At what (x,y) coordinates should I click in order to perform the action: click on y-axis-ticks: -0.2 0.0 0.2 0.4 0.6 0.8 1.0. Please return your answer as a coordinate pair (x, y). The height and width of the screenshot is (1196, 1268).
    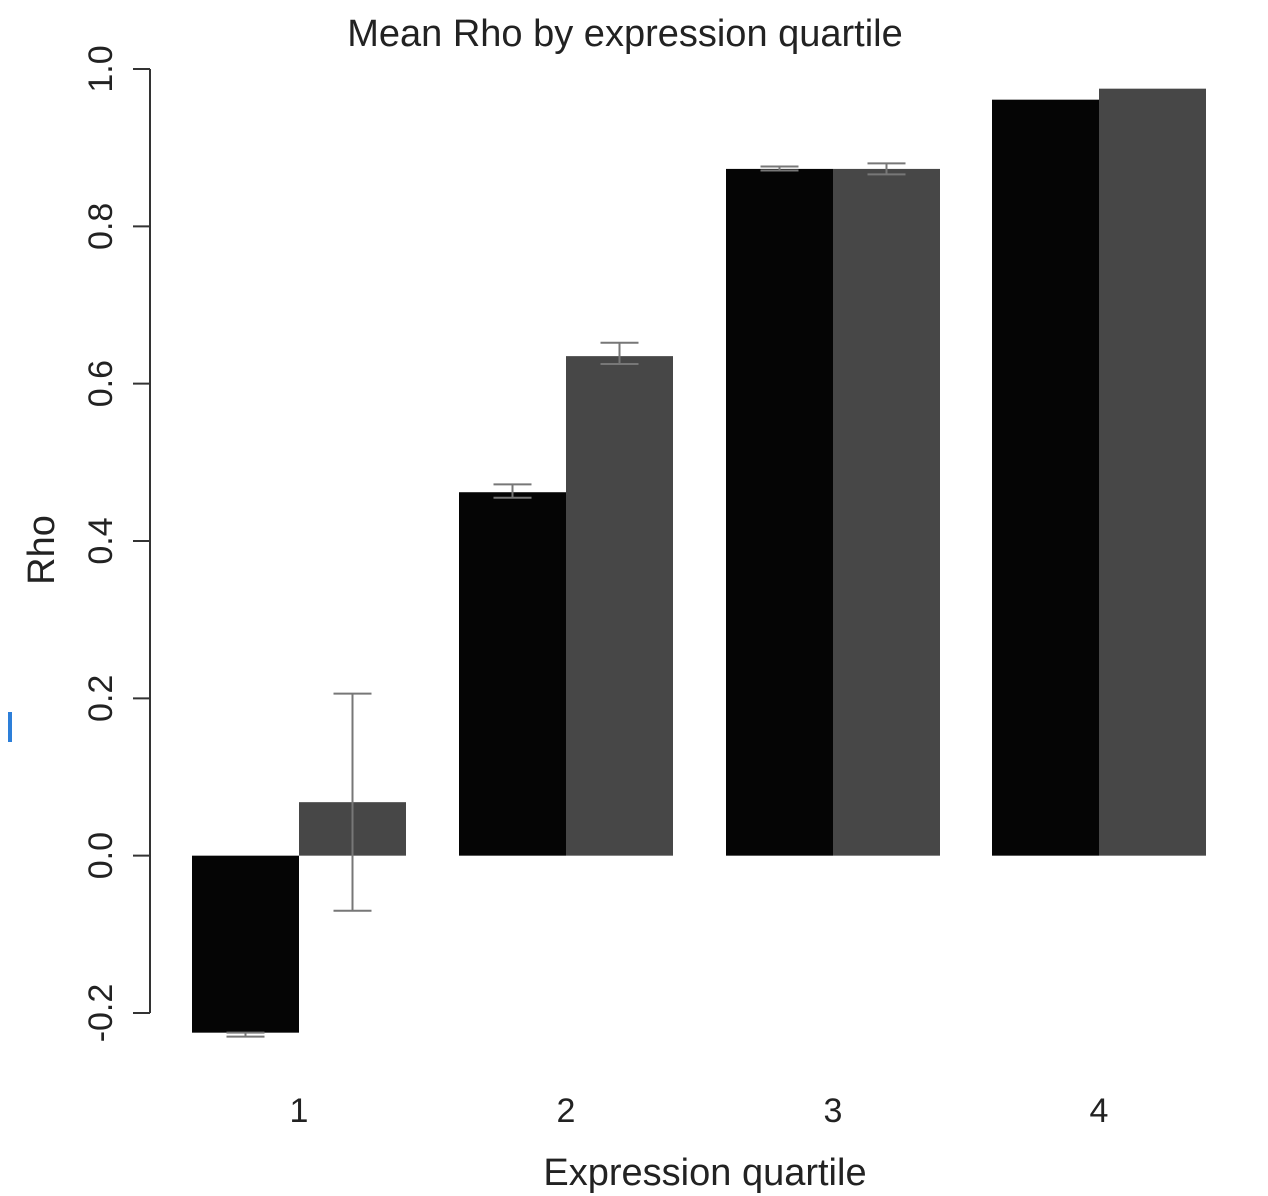
    Looking at the image, I should click on (116, 543).